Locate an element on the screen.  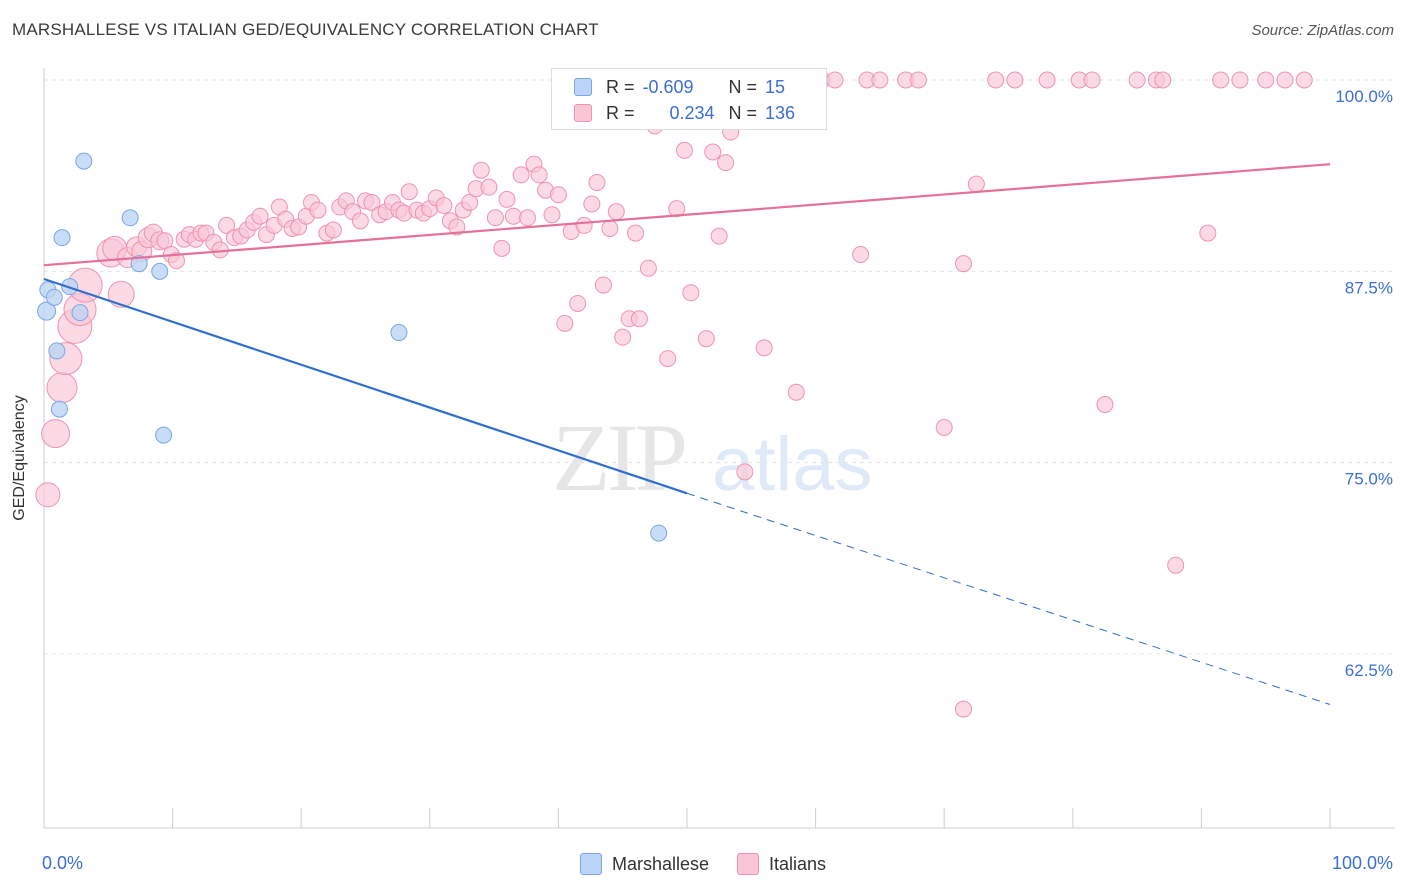
y-tick-labels: 62.5% 75.0% 87.5% 100.0% is located at coordinates (1364, 383).